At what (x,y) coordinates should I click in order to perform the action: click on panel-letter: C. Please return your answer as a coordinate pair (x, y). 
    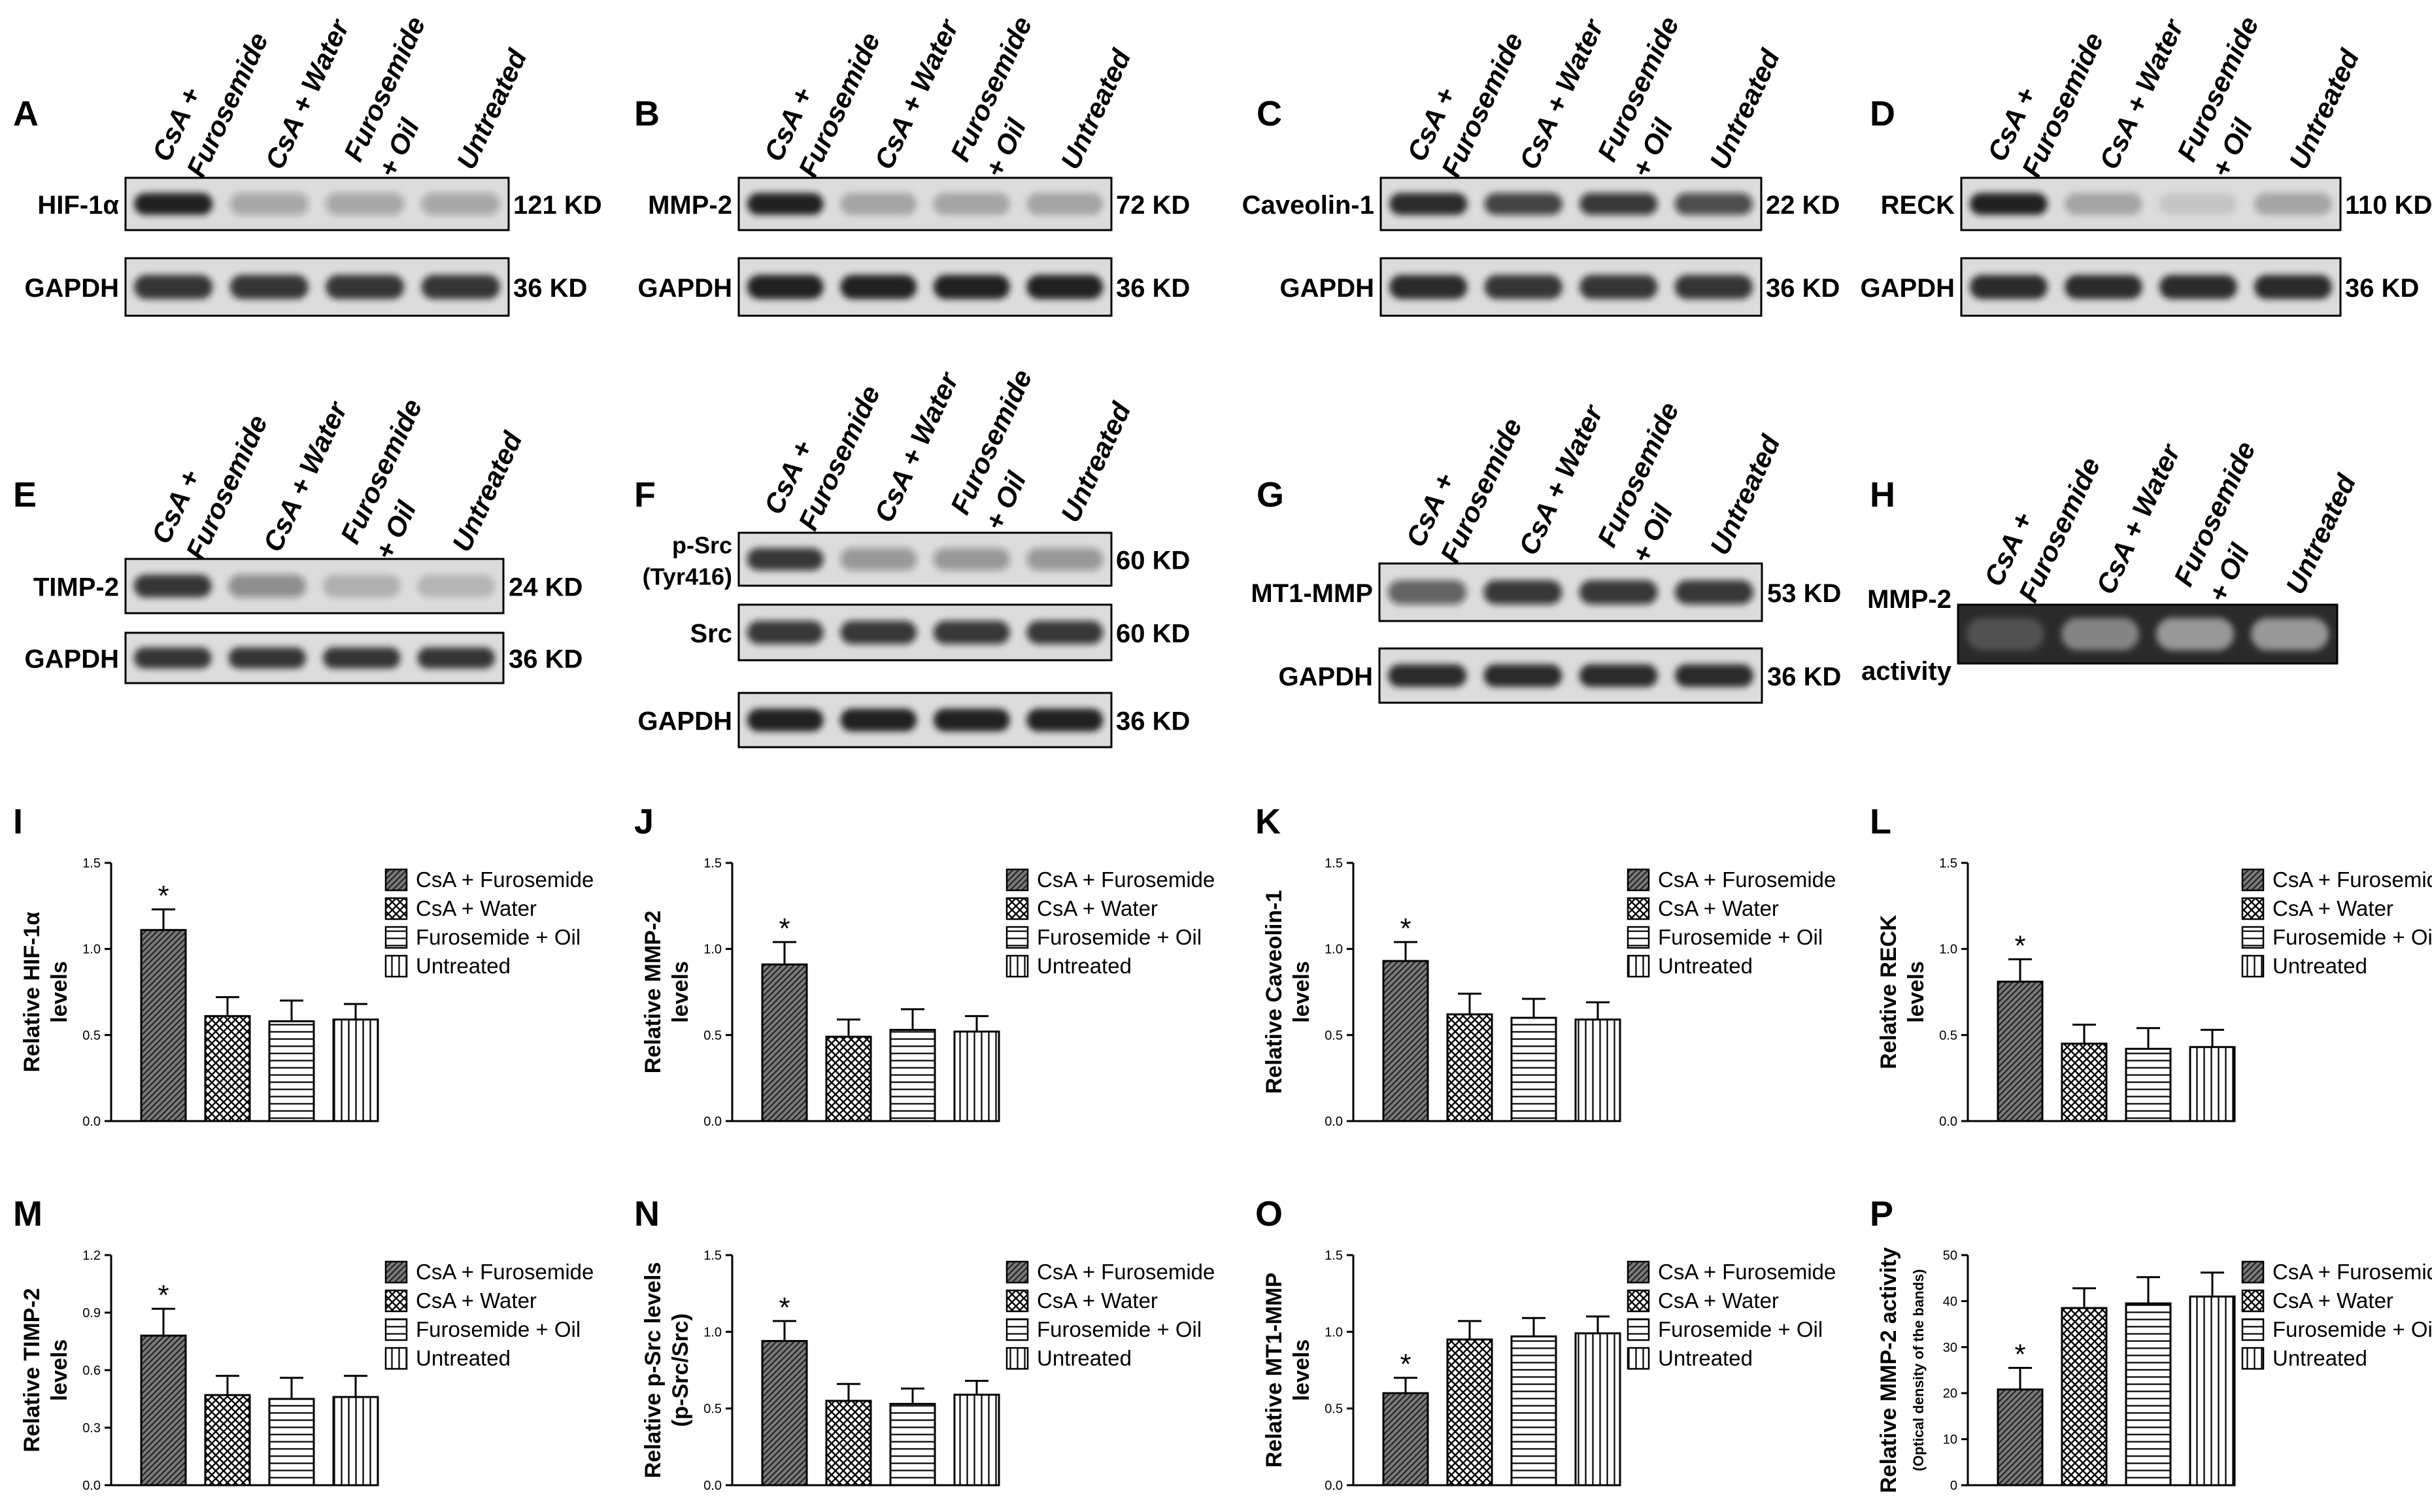
    Looking at the image, I should click on (1269, 113).